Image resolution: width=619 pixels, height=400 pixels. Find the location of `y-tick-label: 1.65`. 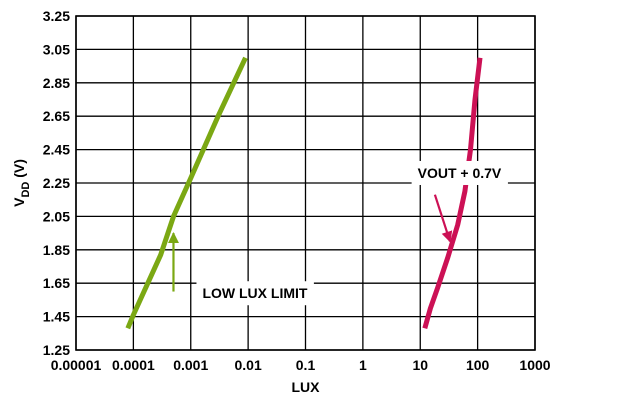

y-tick-label: 1.65 is located at coordinates (56, 283).